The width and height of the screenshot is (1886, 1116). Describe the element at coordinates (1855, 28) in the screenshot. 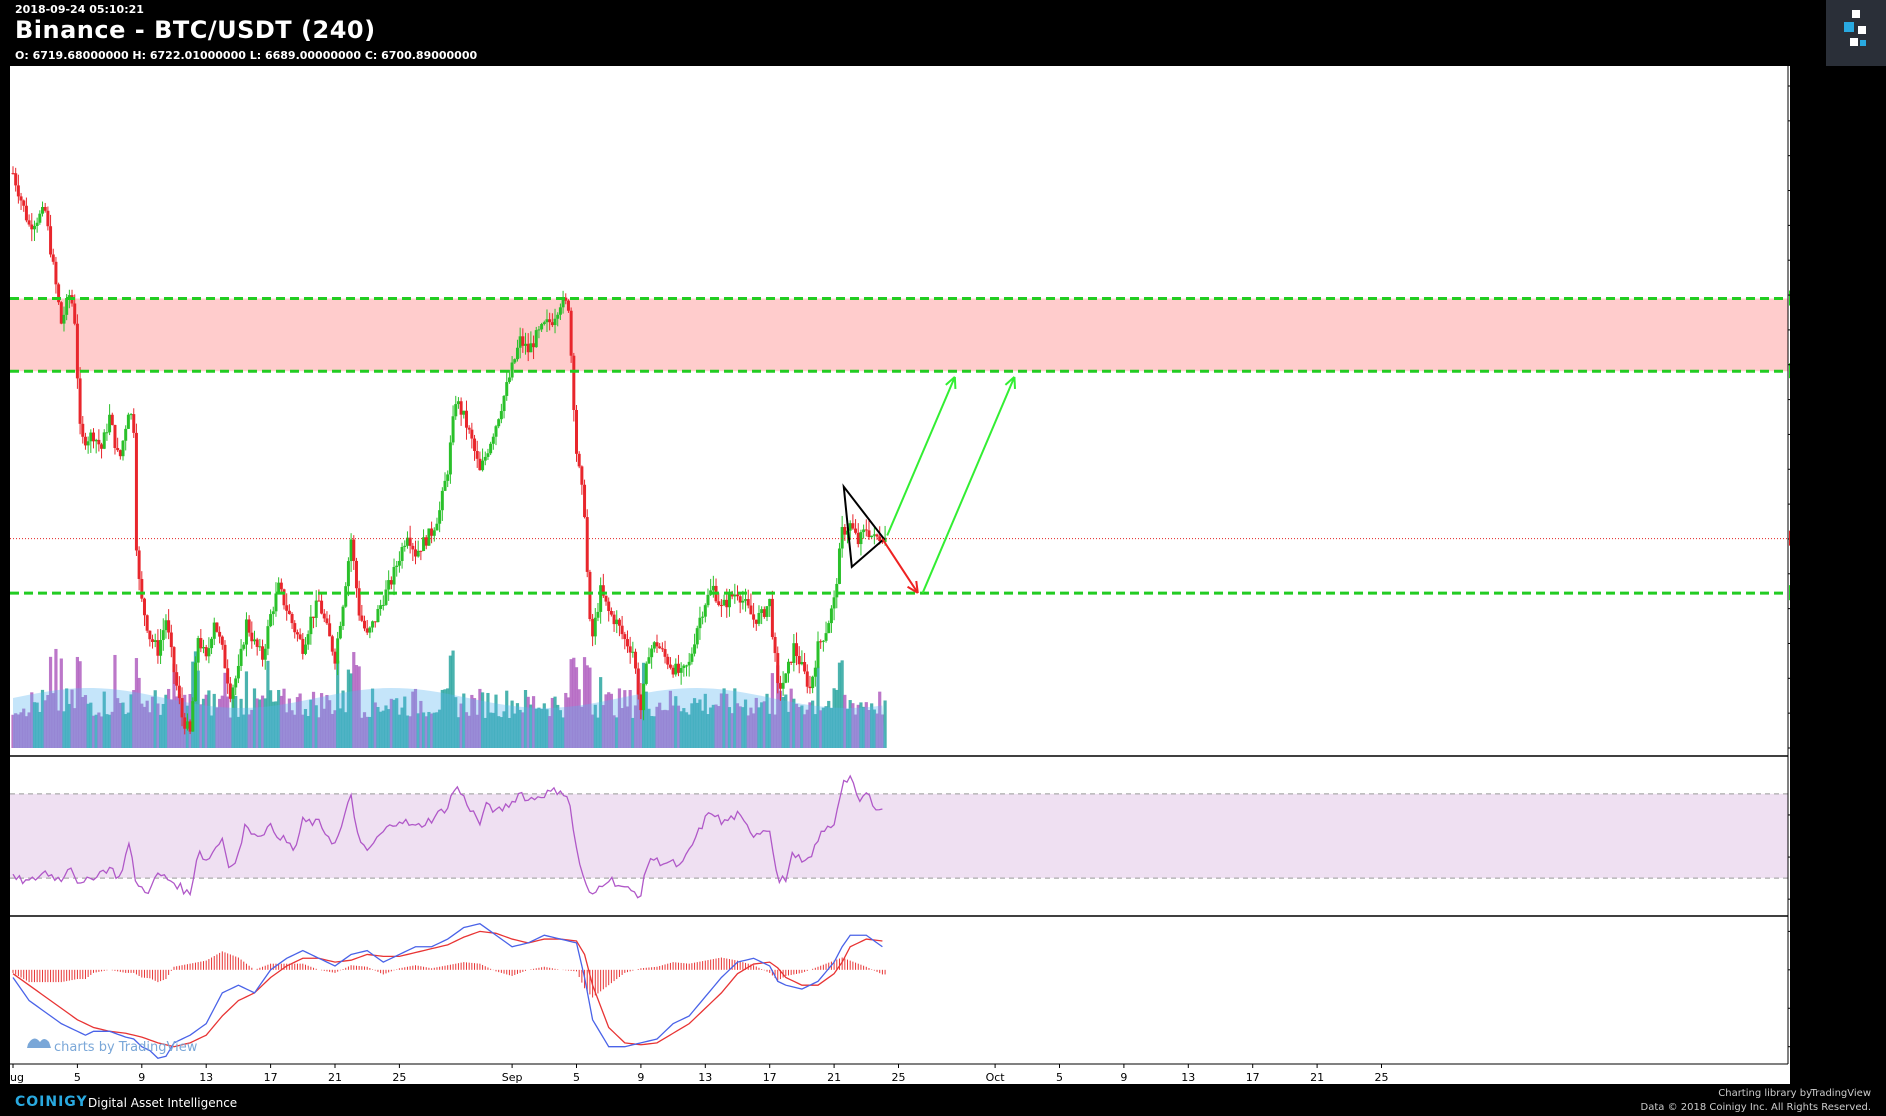

I see `coinigy-logo-icon` at that location.